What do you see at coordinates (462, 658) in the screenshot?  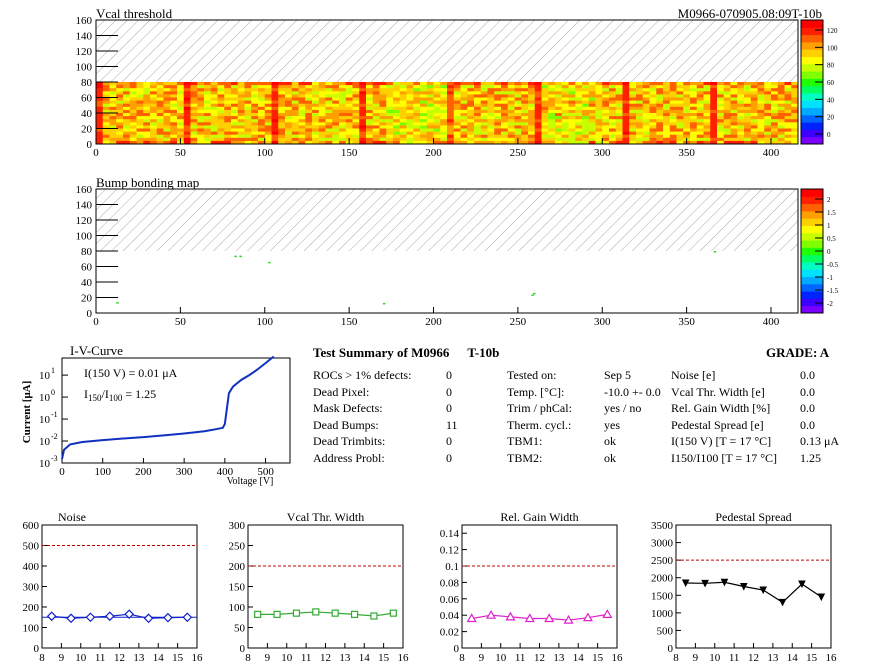 I see `roc-xtick-label: 8` at bounding box center [462, 658].